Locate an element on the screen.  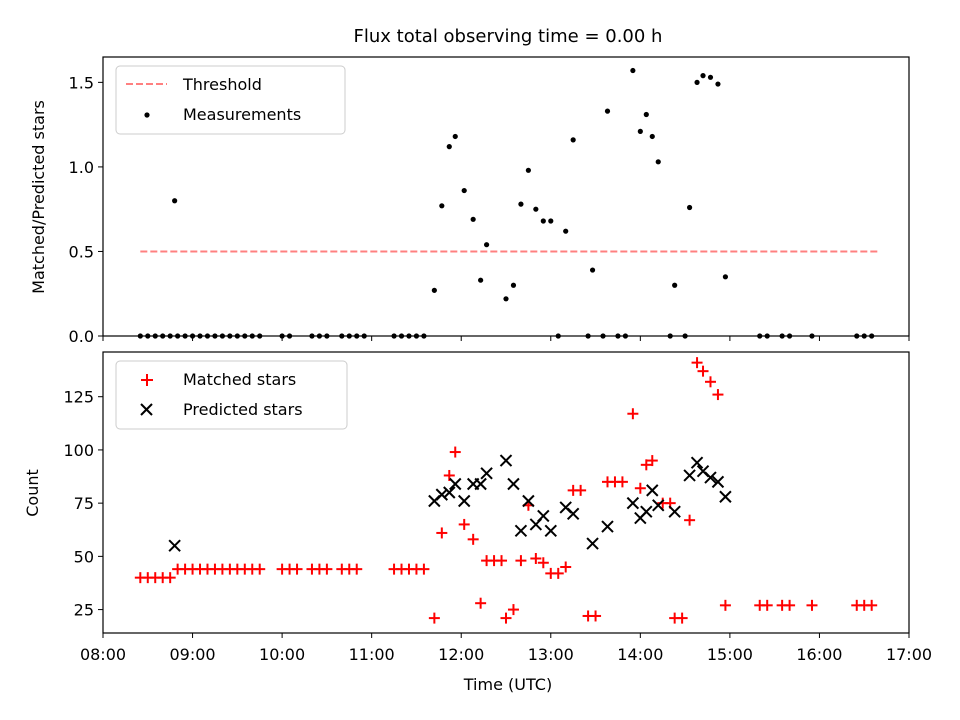
legend-matched-swatch is located at coordinates (147, 380).